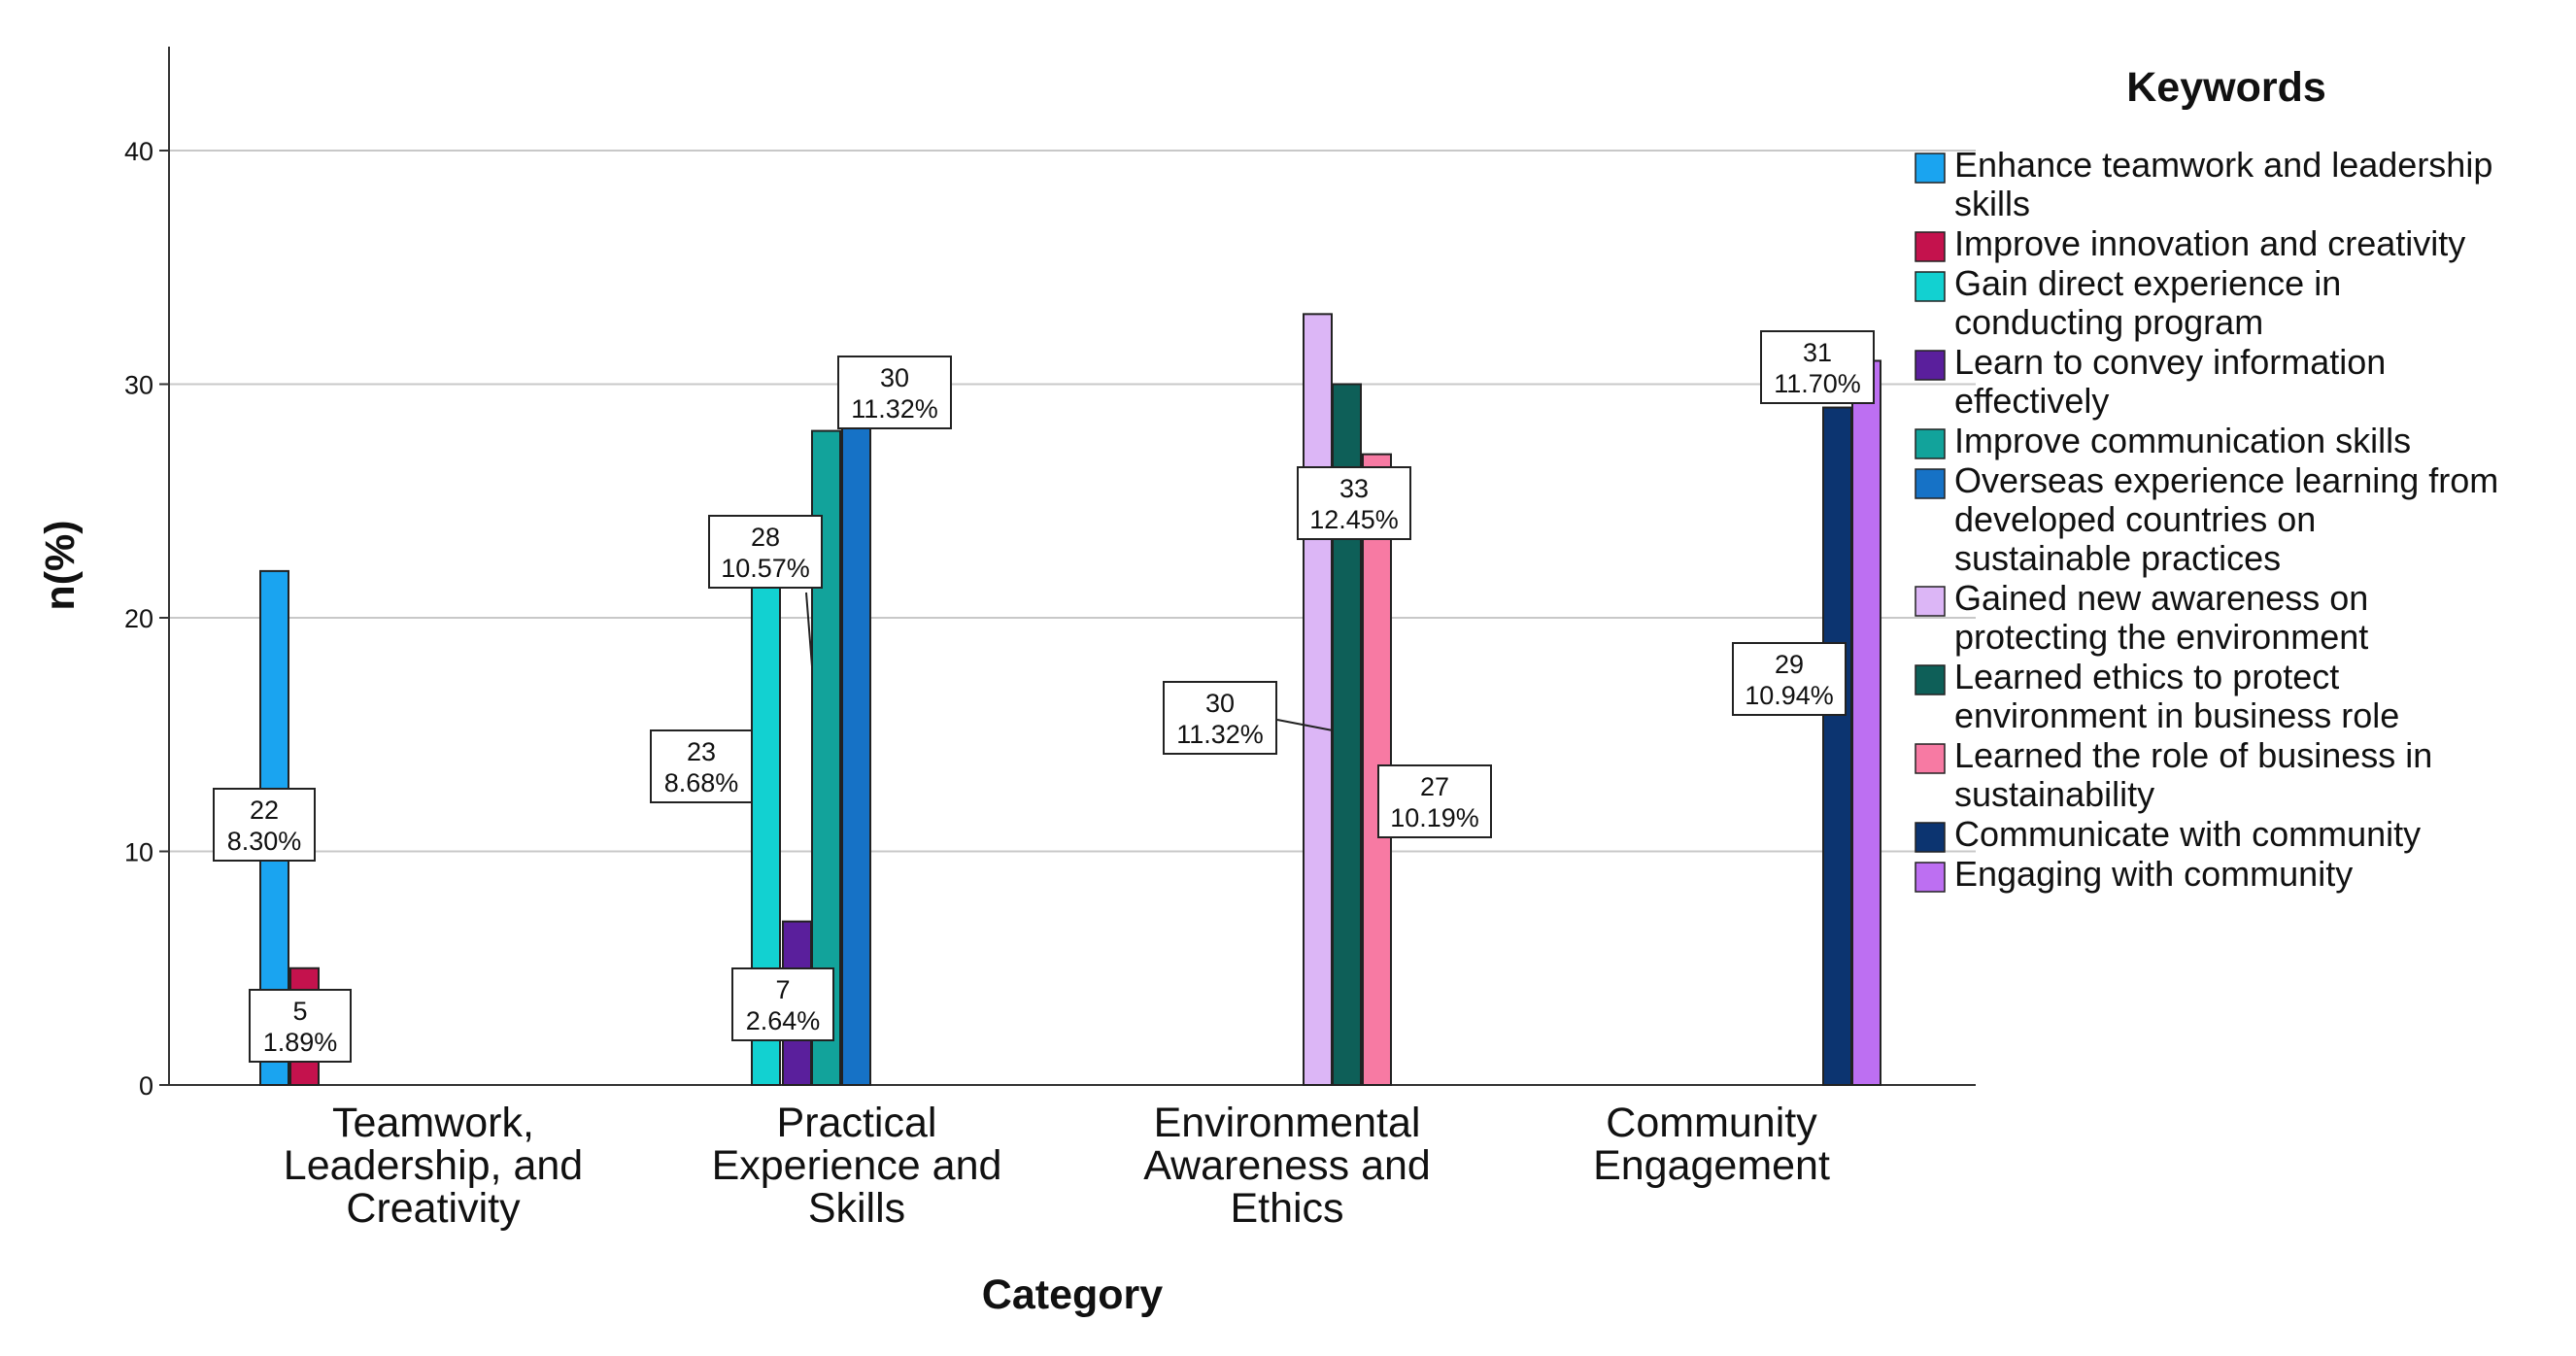 This screenshot has width=2576, height=1356. Describe the element at coordinates (2054, 794) in the screenshot. I see `legend-label: sustainability` at that location.